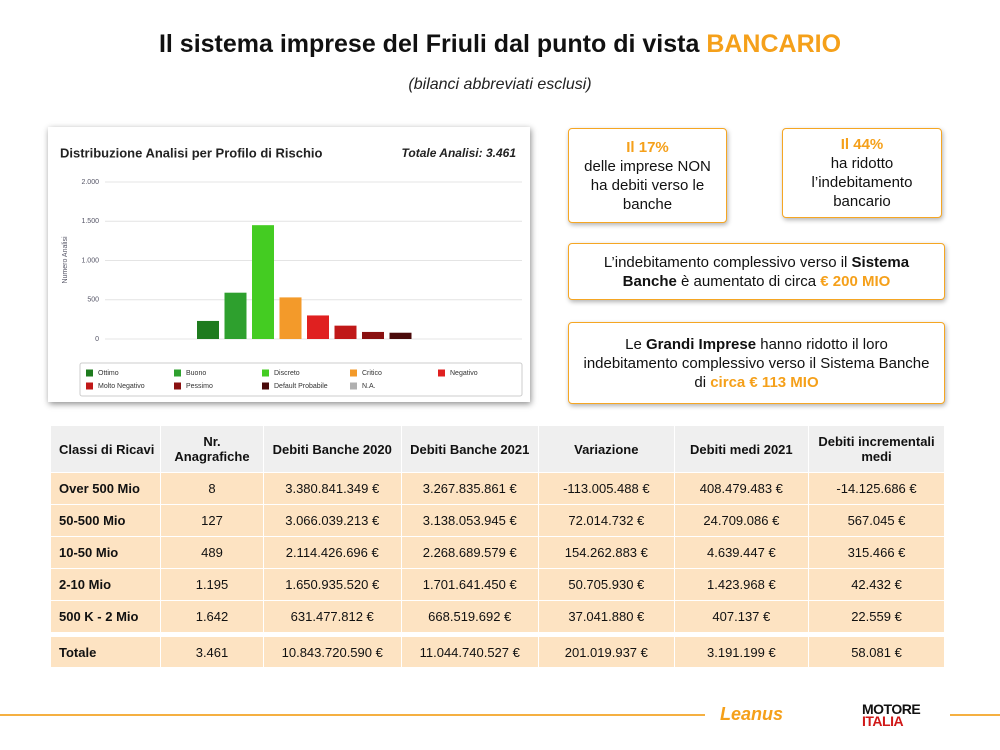 Image resolution: width=1000 pixels, height=750 pixels. I want to click on chart-annotation: Totale Analisi: 3.461, so click(459, 153).